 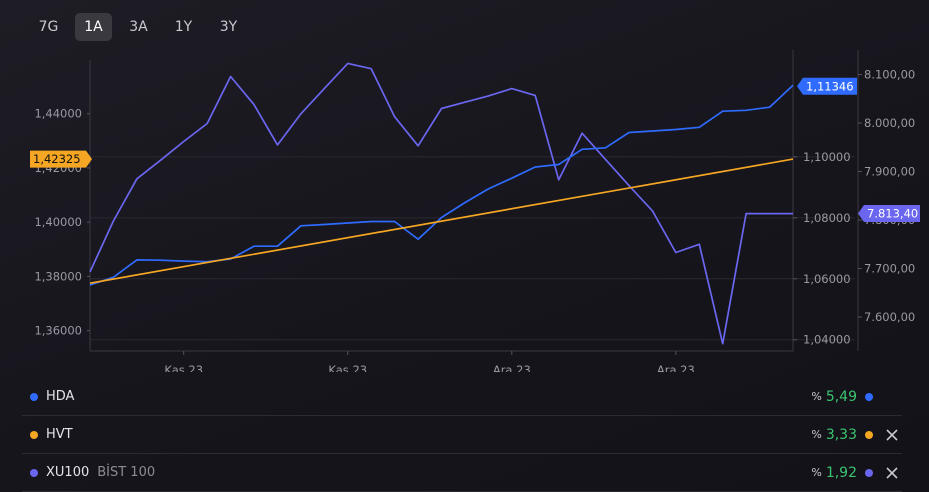 I want to click on middle-tick-label: 1,08000, so click(x=827, y=218).